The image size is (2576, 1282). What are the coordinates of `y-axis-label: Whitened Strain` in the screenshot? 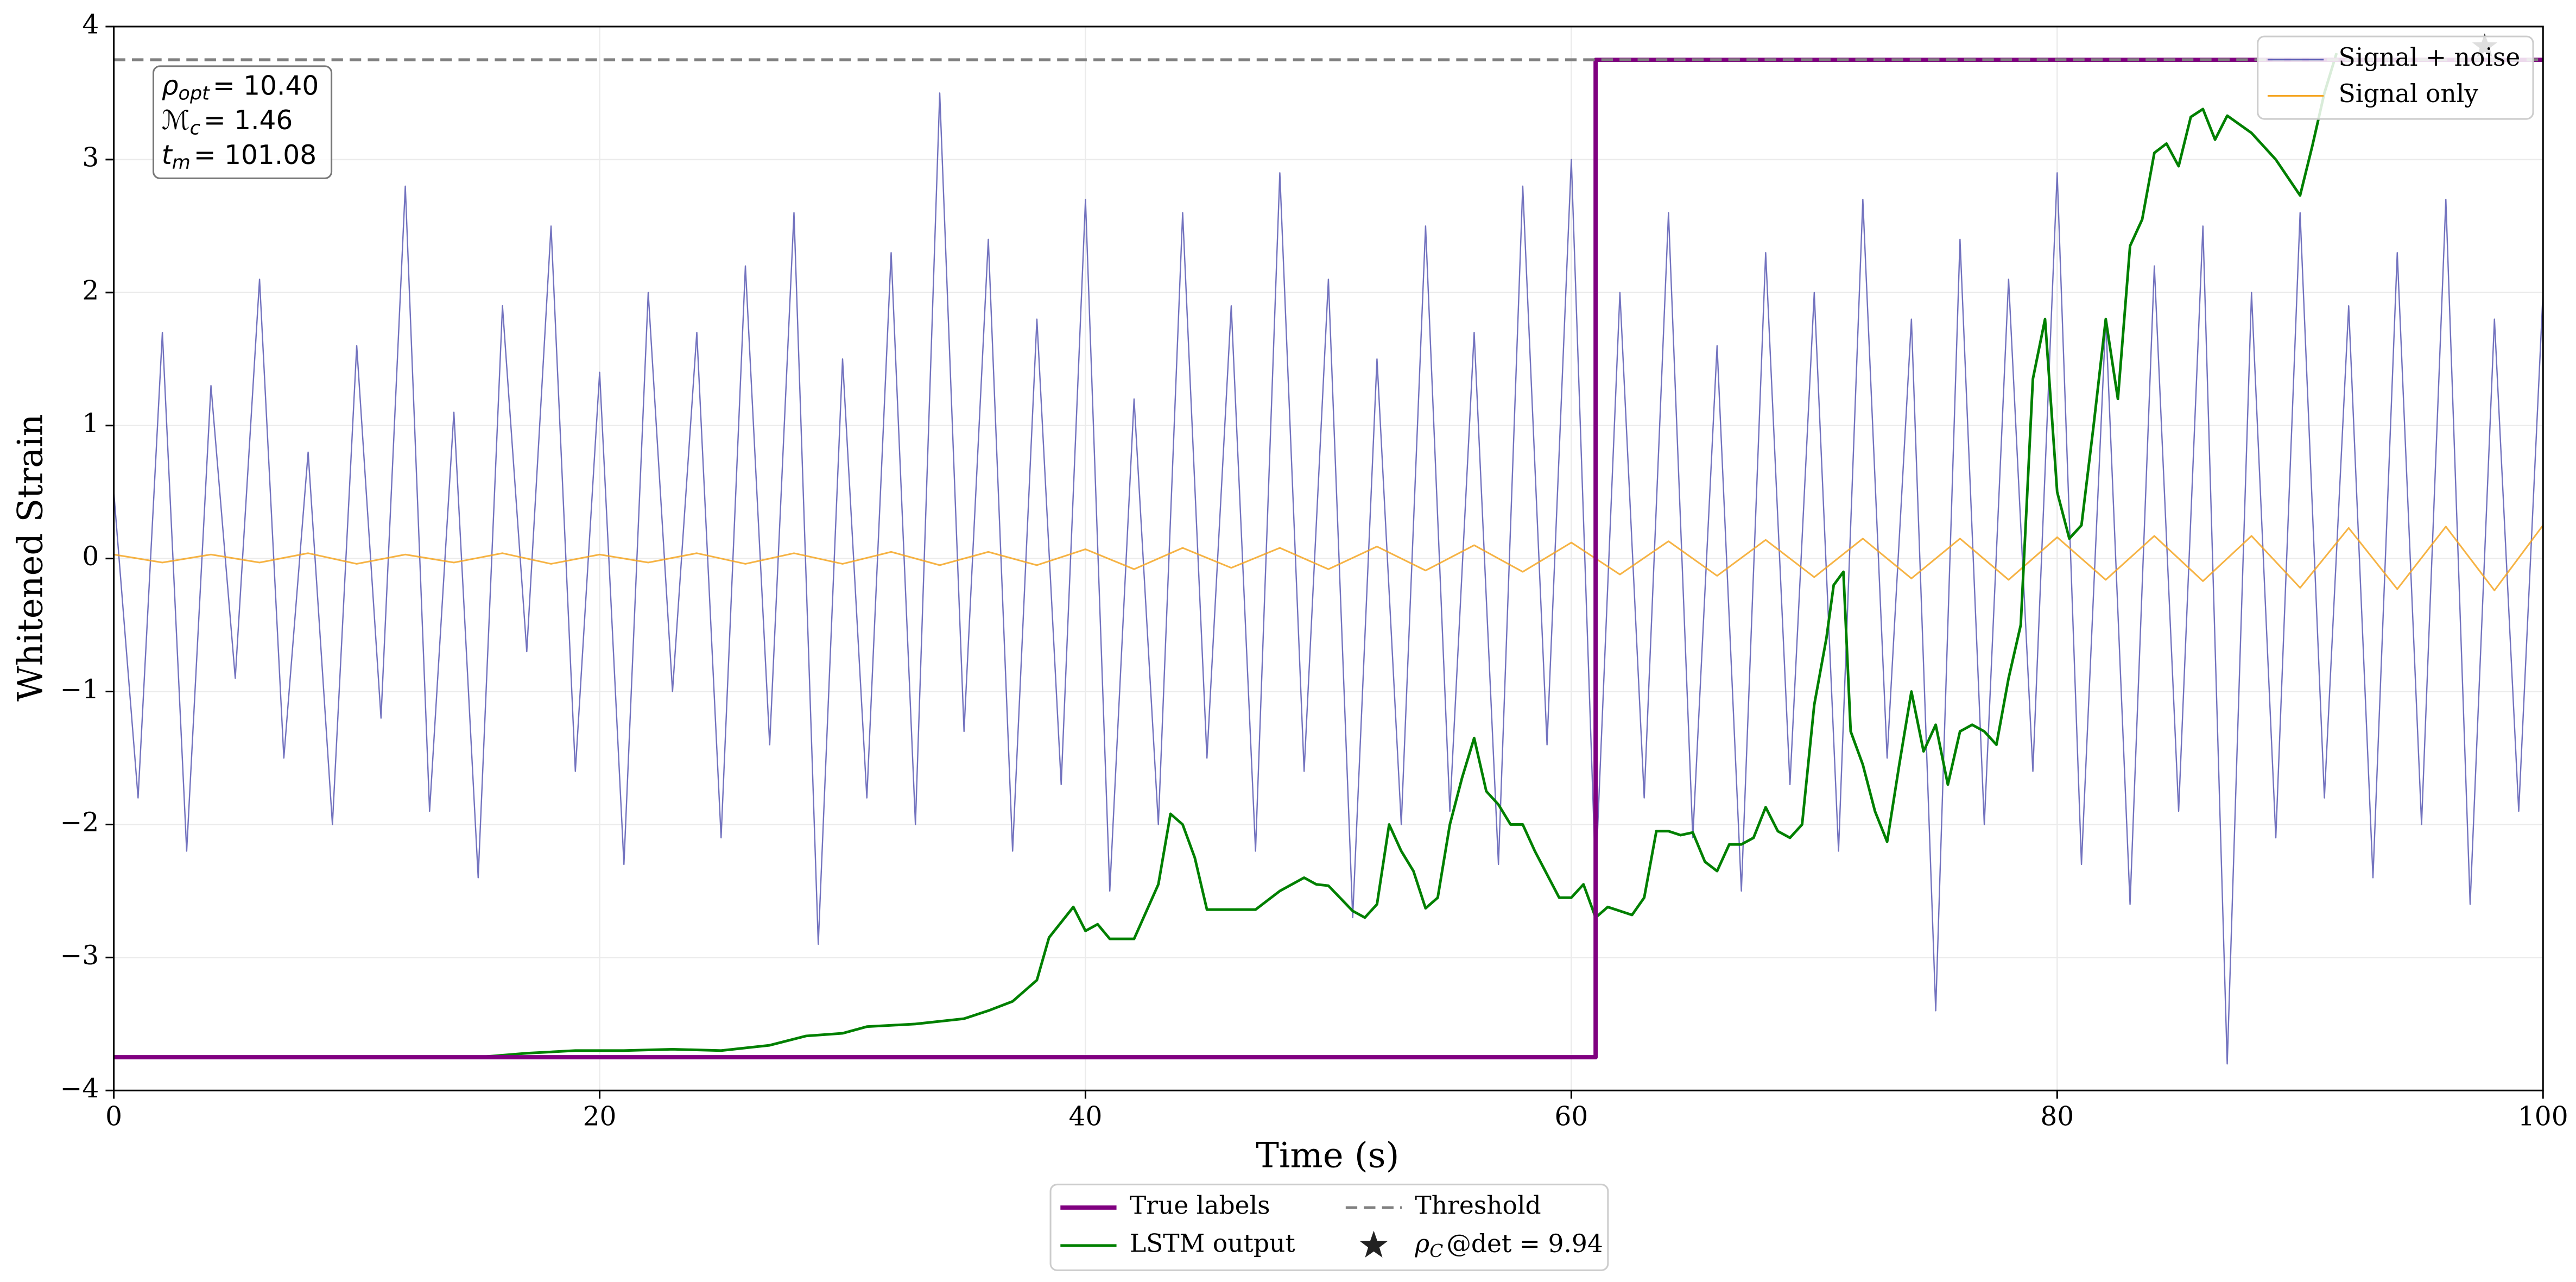 It's located at (30, 558).